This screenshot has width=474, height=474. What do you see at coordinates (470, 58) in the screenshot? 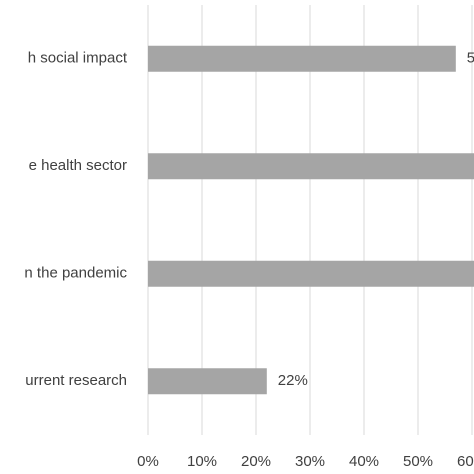
I see `value-label: 57%` at bounding box center [470, 58].